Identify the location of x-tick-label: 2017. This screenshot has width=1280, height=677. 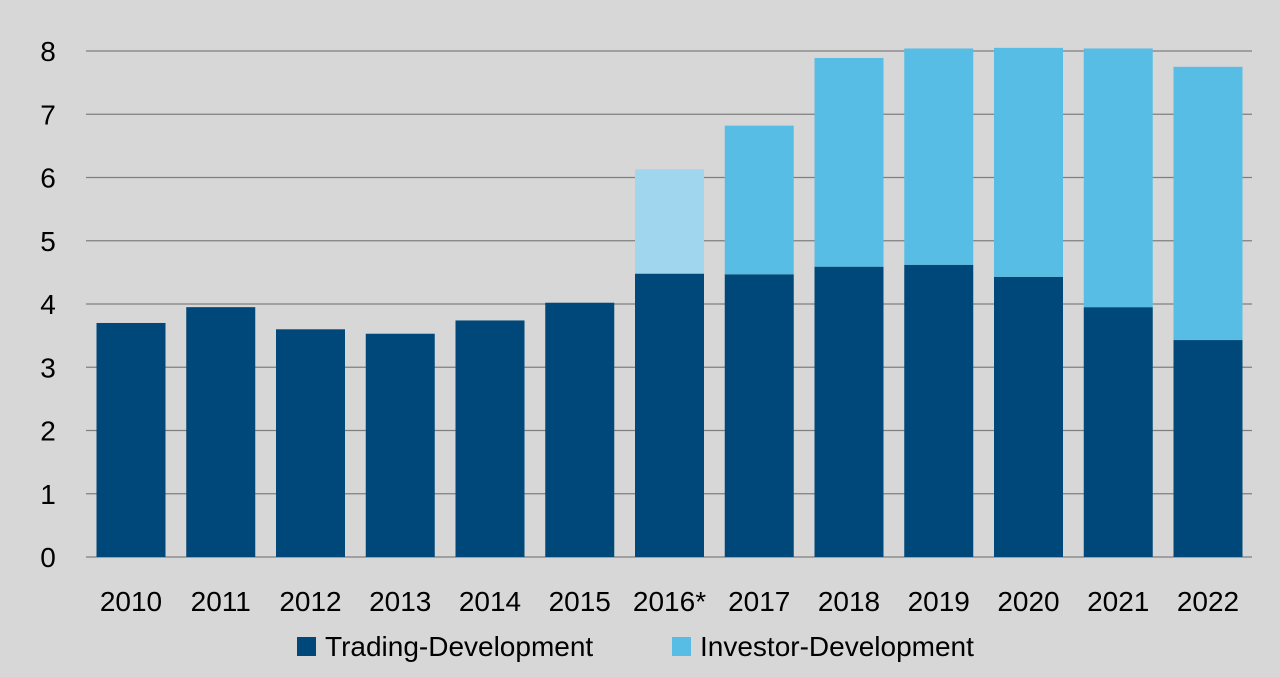
(759, 601).